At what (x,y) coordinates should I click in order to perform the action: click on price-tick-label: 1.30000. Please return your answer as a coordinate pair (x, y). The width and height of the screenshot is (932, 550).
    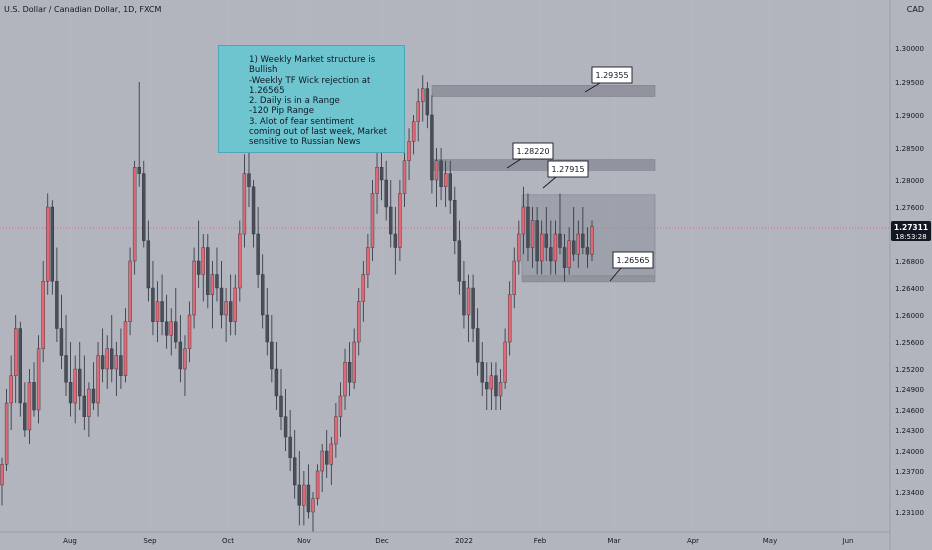
    Looking at the image, I should click on (909, 49).